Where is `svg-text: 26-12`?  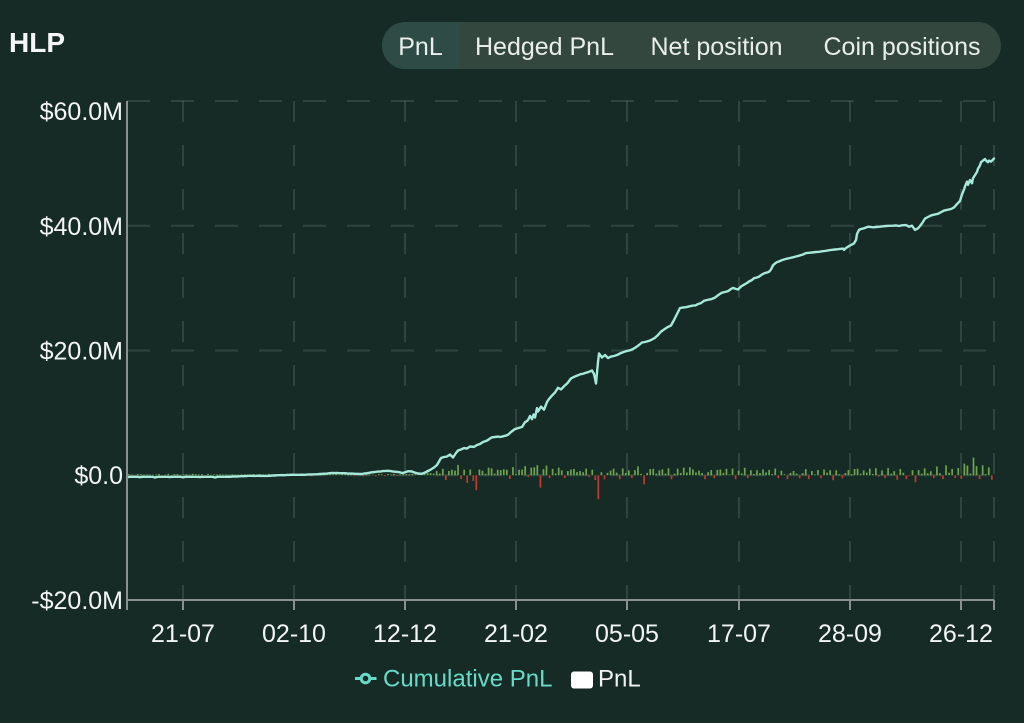
svg-text: 26-12 is located at coordinates (961, 634).